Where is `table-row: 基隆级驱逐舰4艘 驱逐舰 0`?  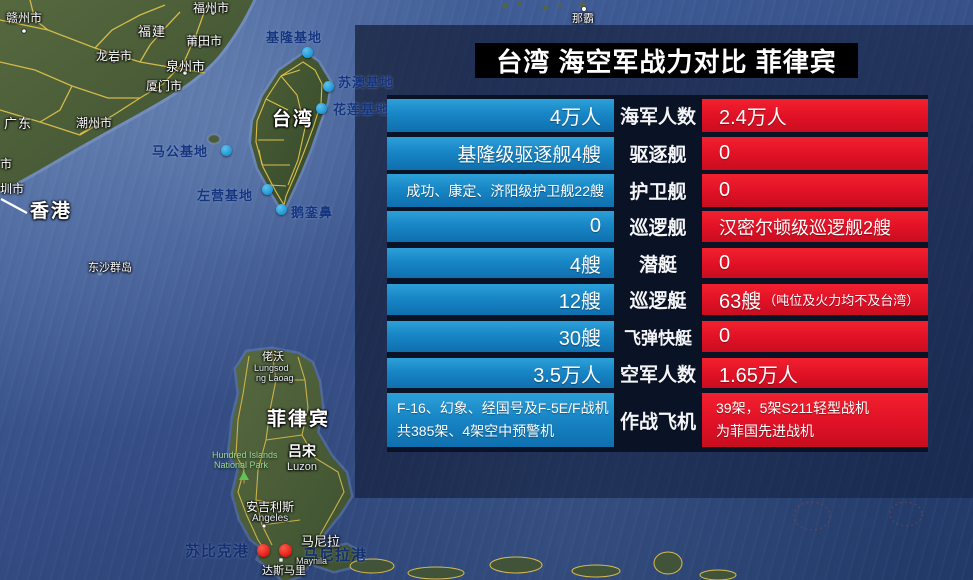 table-row: 基隆级驱逐舰4艘 驱逐舰 0 is located at coordinates (657, 153).